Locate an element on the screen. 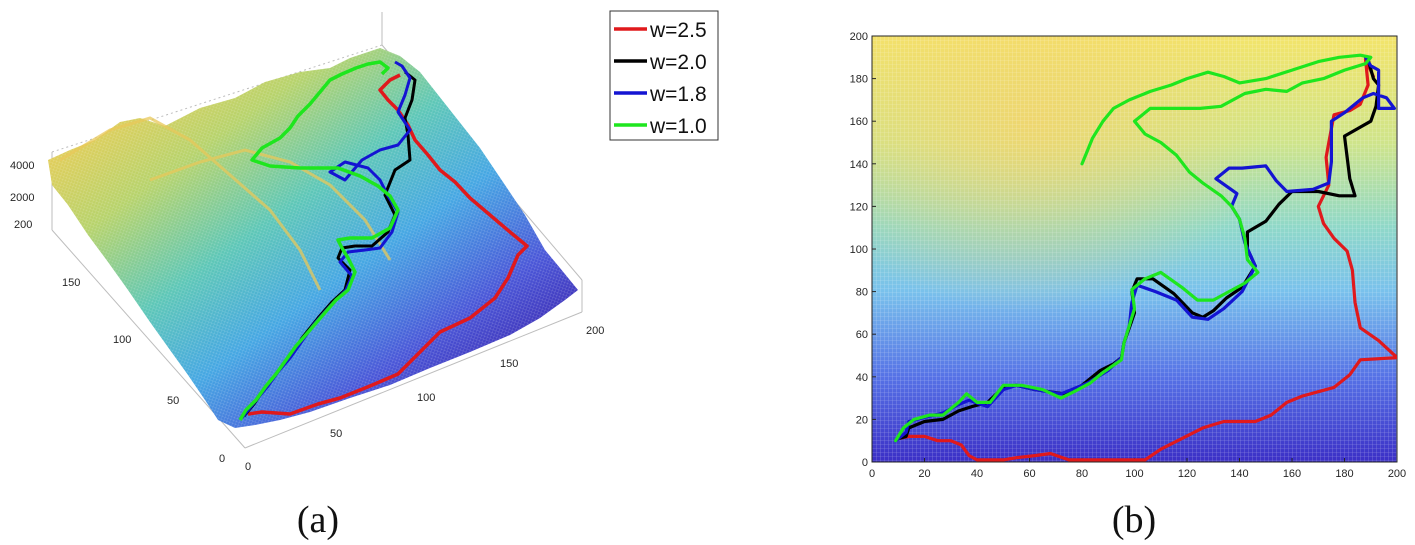 The image size is (1415, 545). b-y-tick-label: 120 is located at coordinates (859, 207).